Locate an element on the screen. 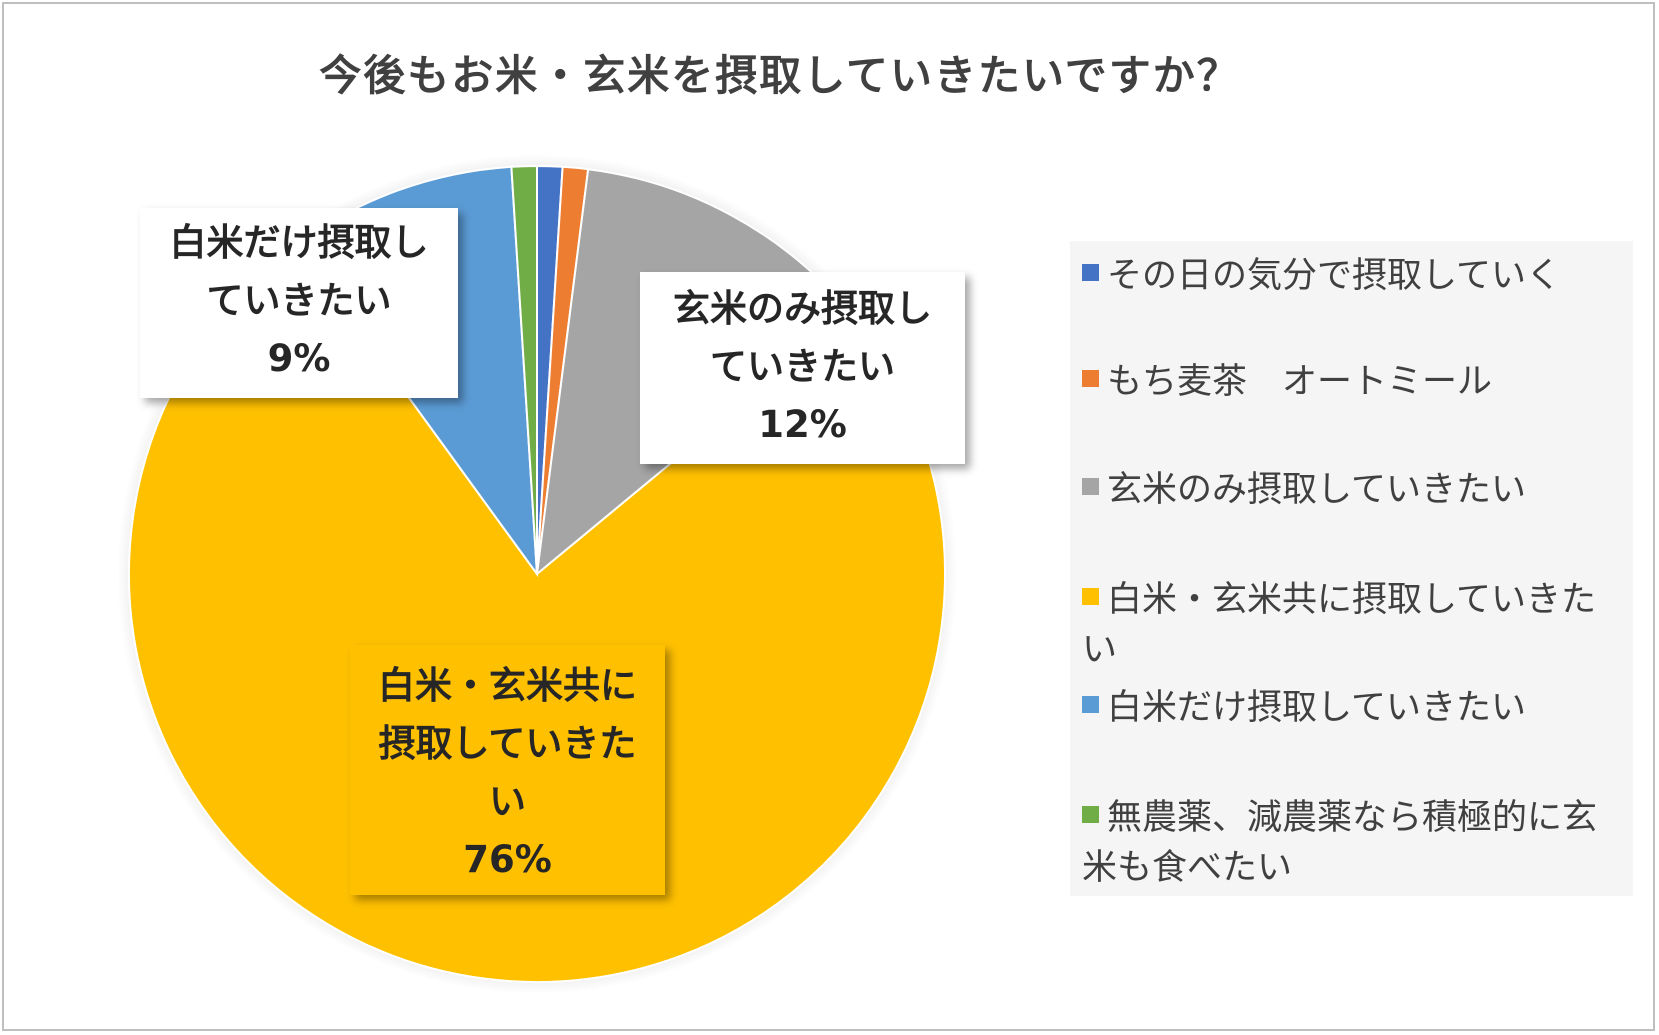  legend-item: 玄米のみ摂取していきたい is located at coordinates (1352, 490).